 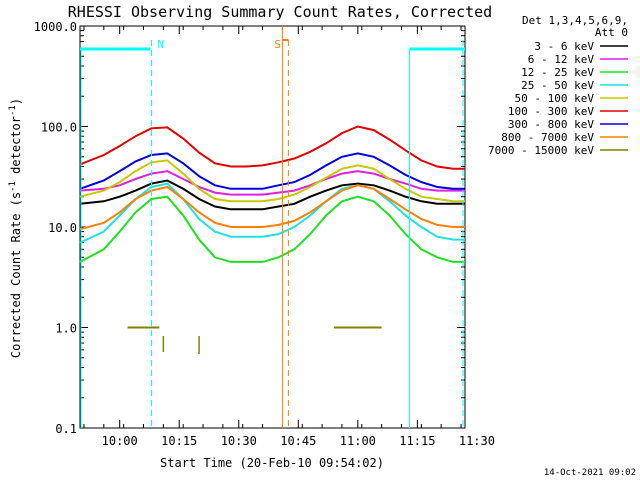 I want to click on x-axis-label: Start Time (20-Feb-10 09:54:02), so click(x=272, y=463).